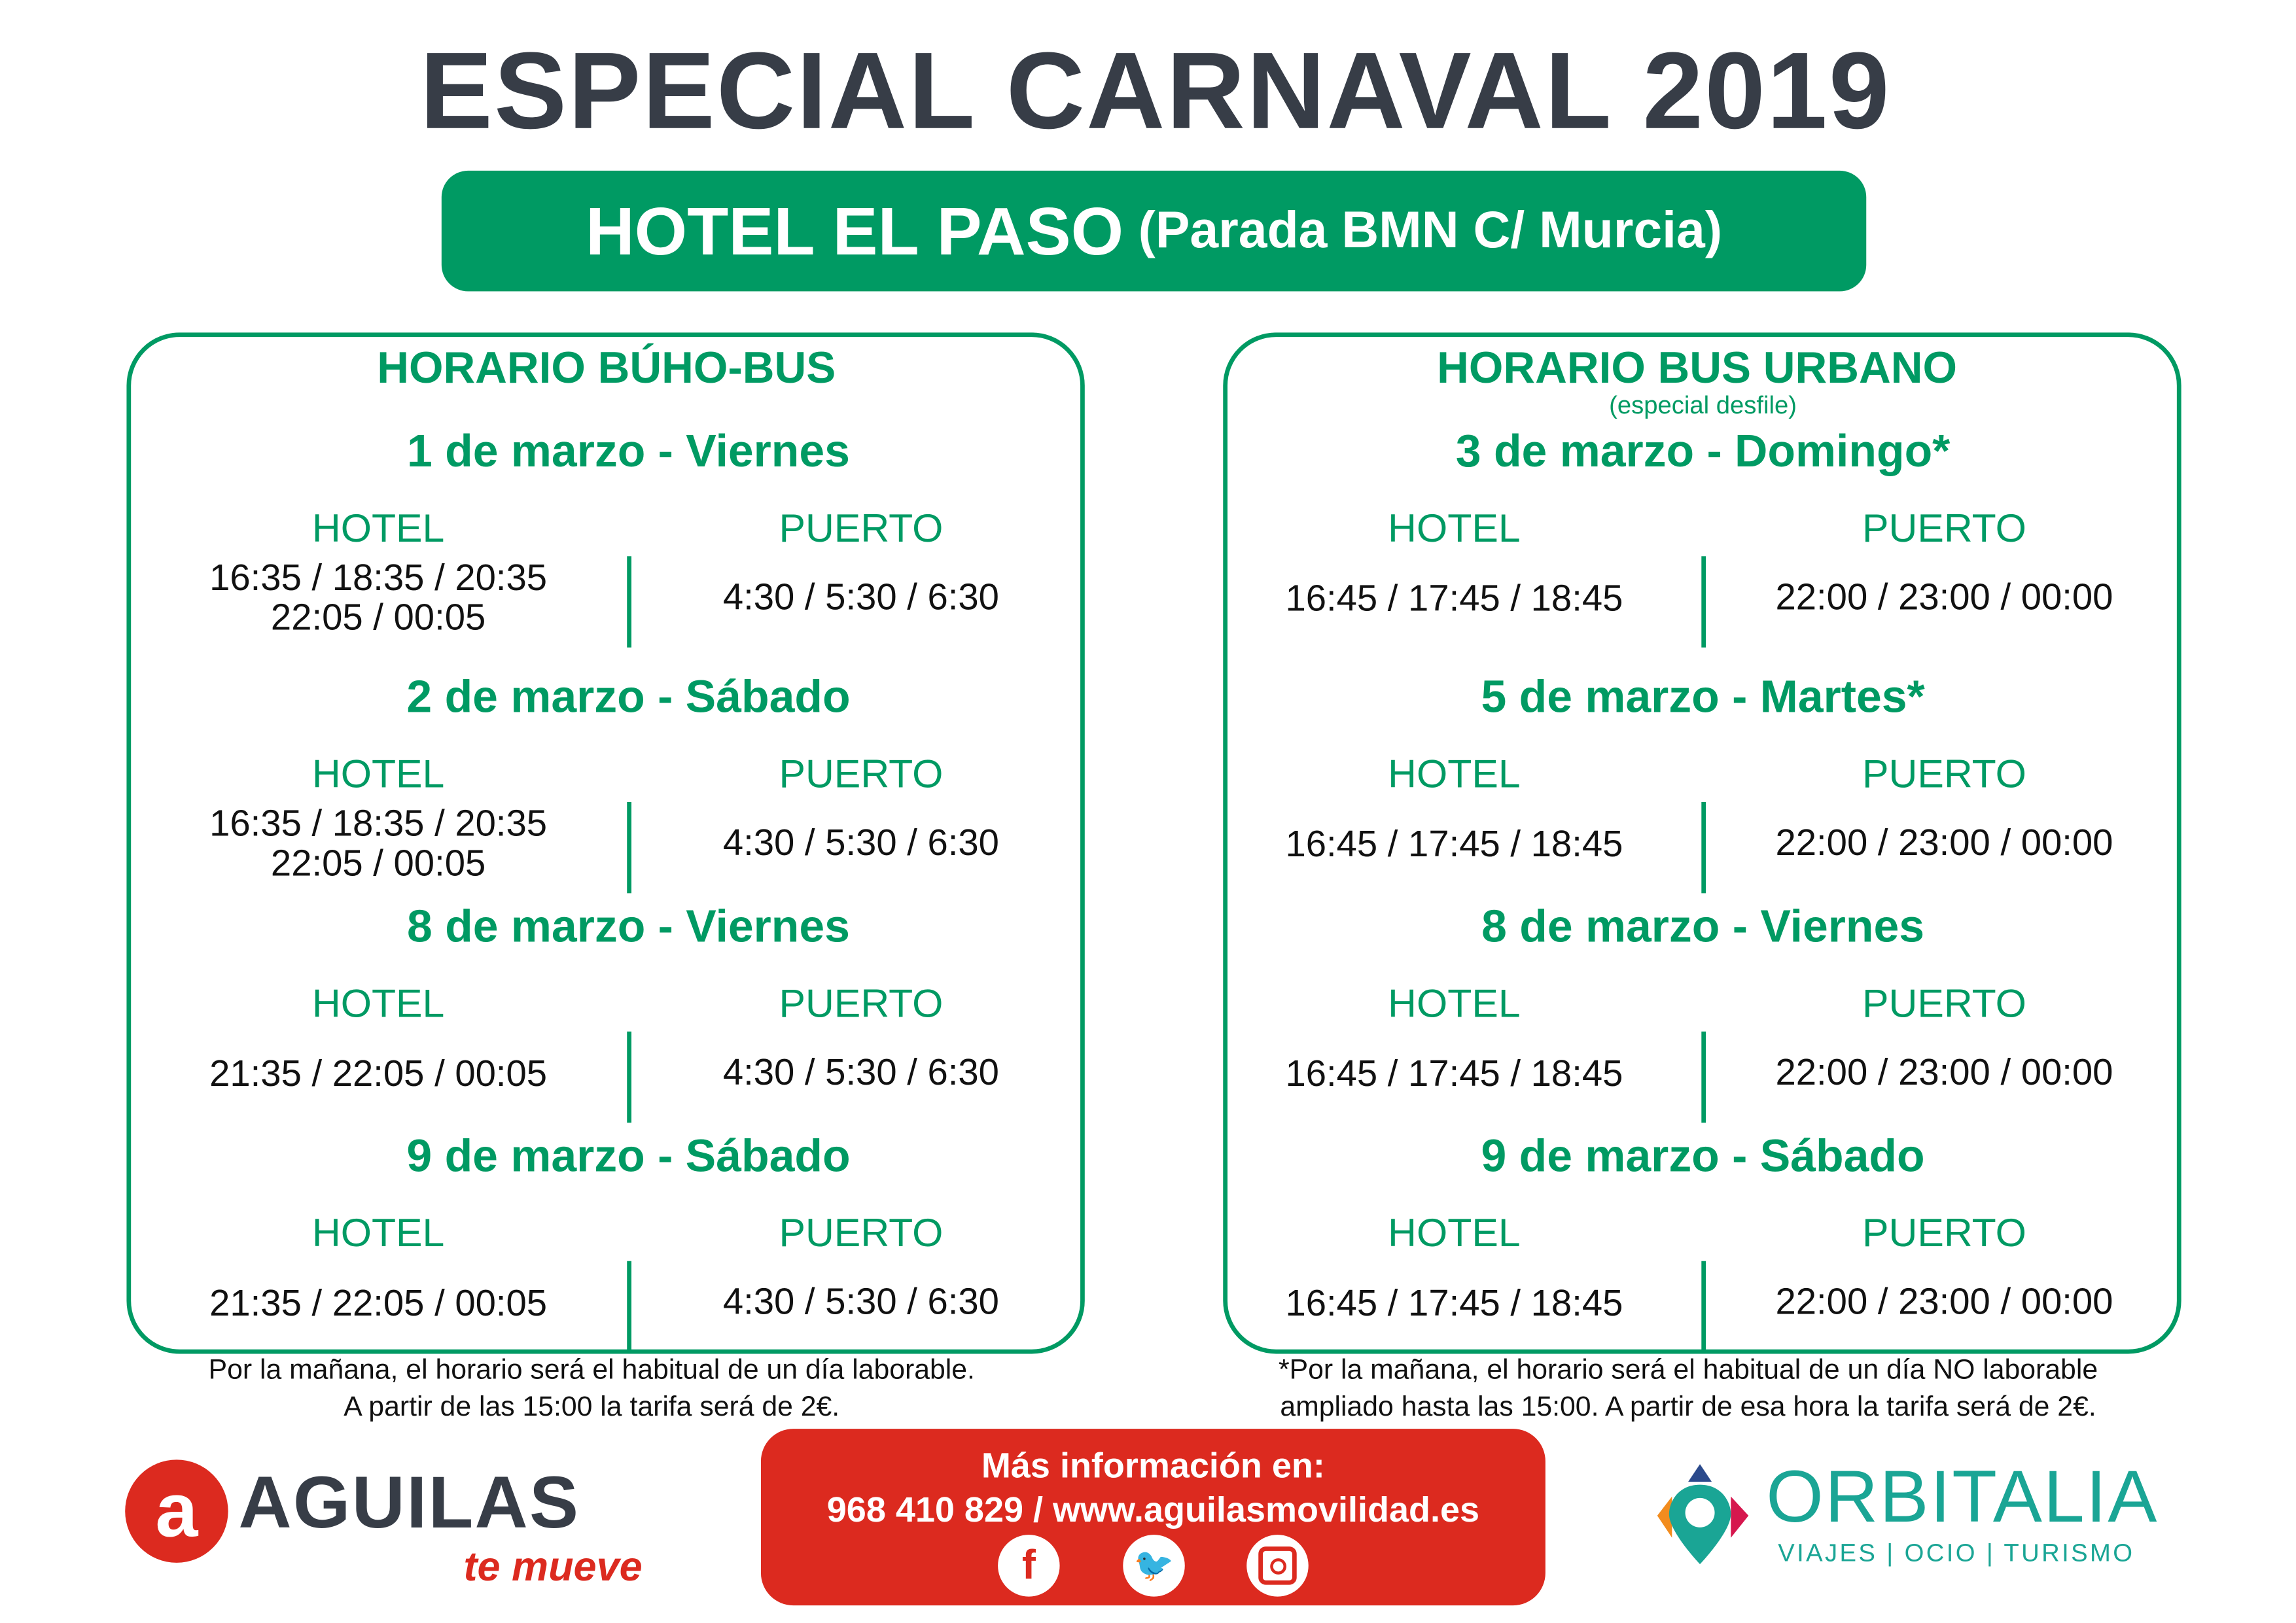 This screenshot has height=1623, width=2296. I want to click on orbitalia-logo-name: ORBITALIA, so click(1963, 1496).